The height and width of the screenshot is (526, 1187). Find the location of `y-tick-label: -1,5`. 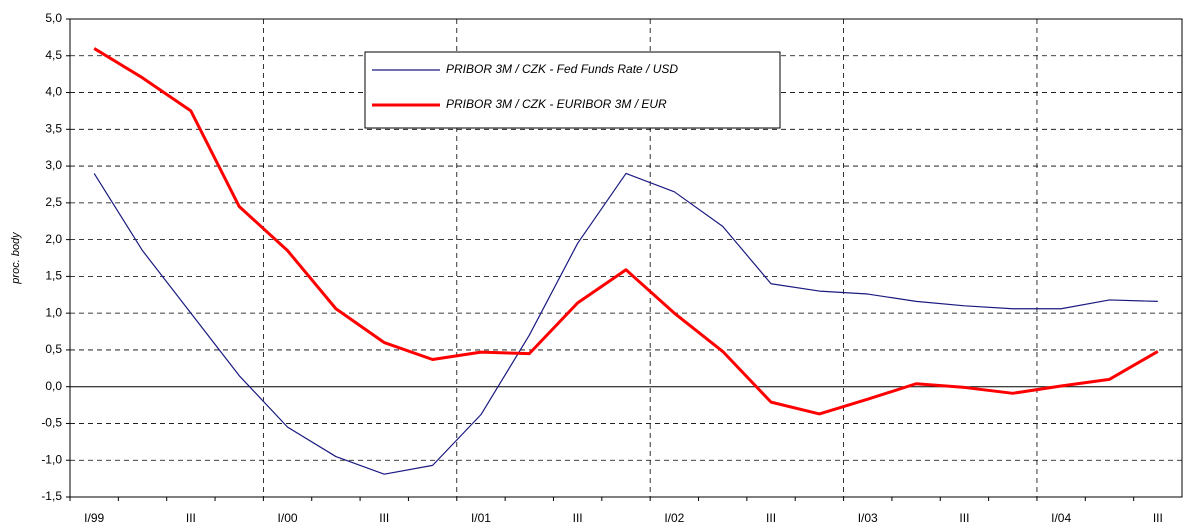

y-tick-label: -1,5 is located at coordinates (51, 496).